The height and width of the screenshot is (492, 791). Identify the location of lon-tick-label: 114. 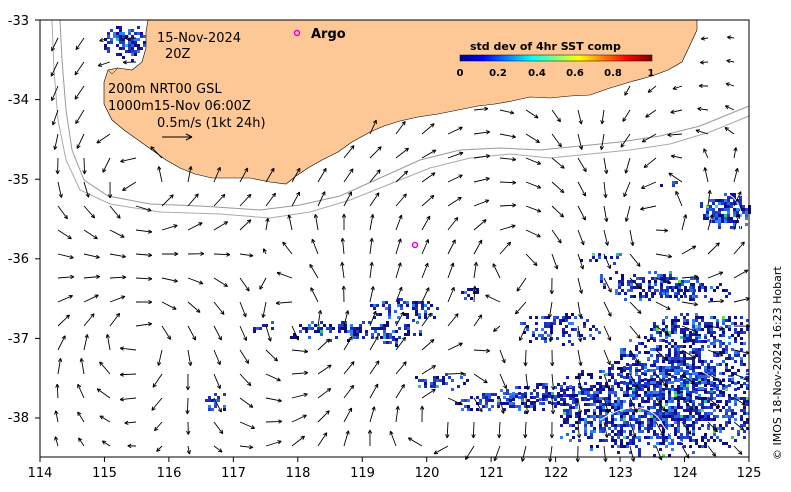
(40, 473).